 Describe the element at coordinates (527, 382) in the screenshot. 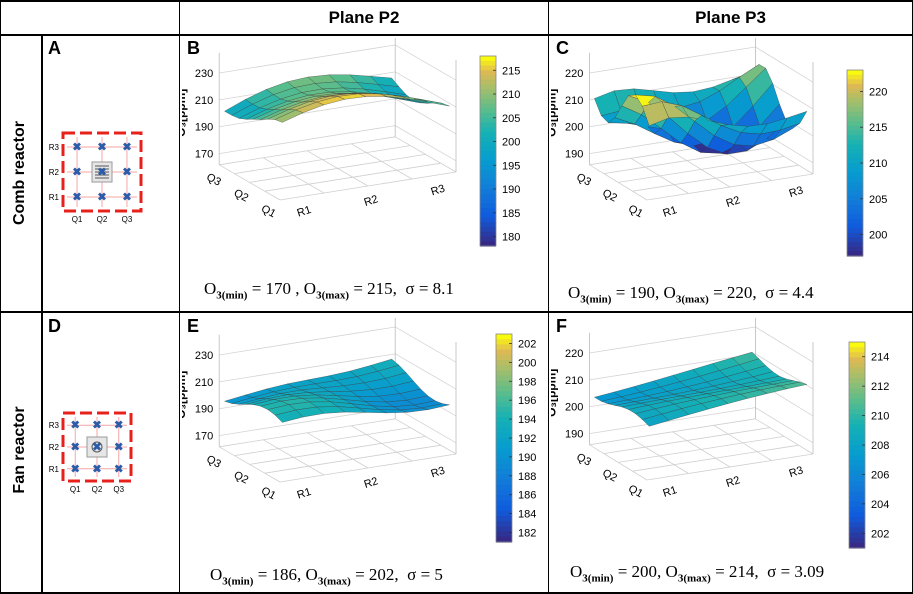

I see `colorbar-tick-label: 198` at that location.